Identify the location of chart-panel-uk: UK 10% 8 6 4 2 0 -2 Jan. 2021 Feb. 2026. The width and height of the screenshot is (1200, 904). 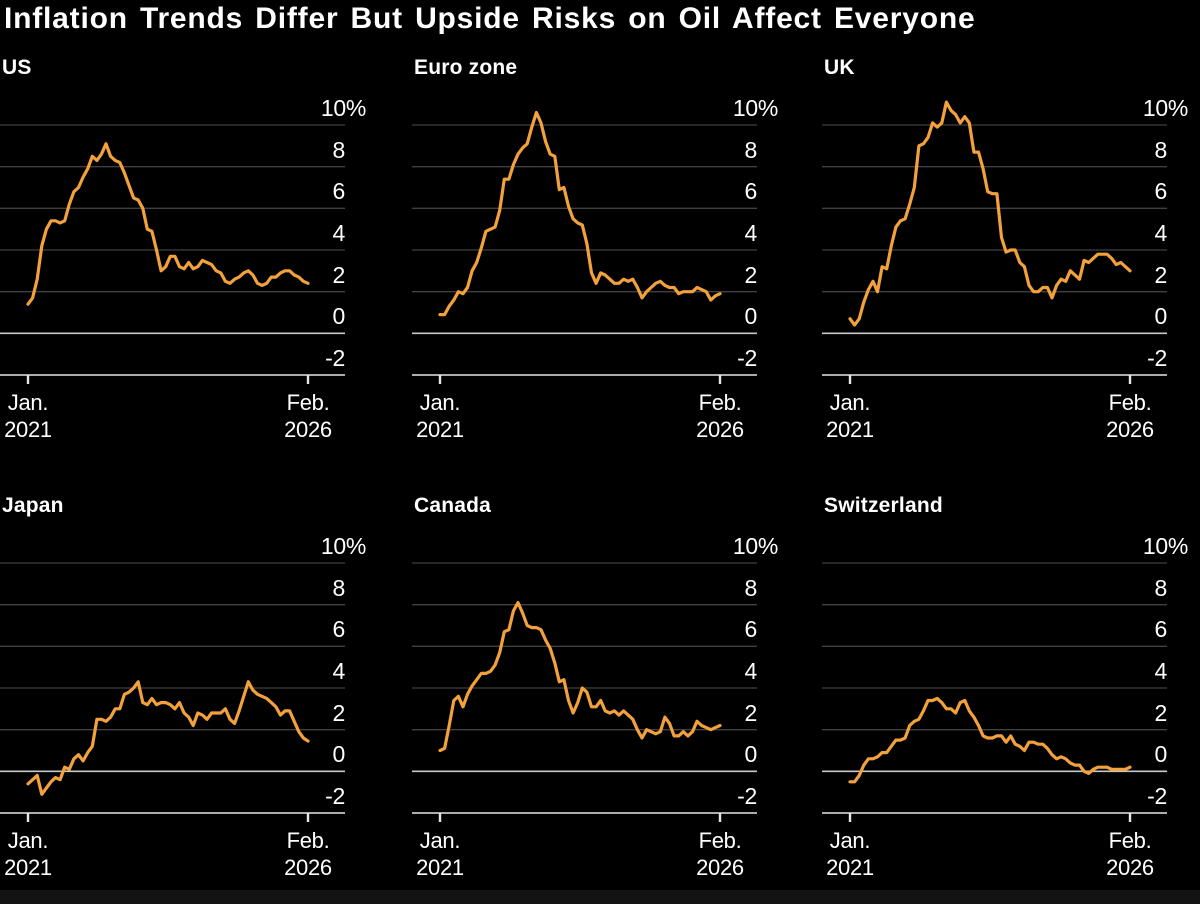
(1006, 253).